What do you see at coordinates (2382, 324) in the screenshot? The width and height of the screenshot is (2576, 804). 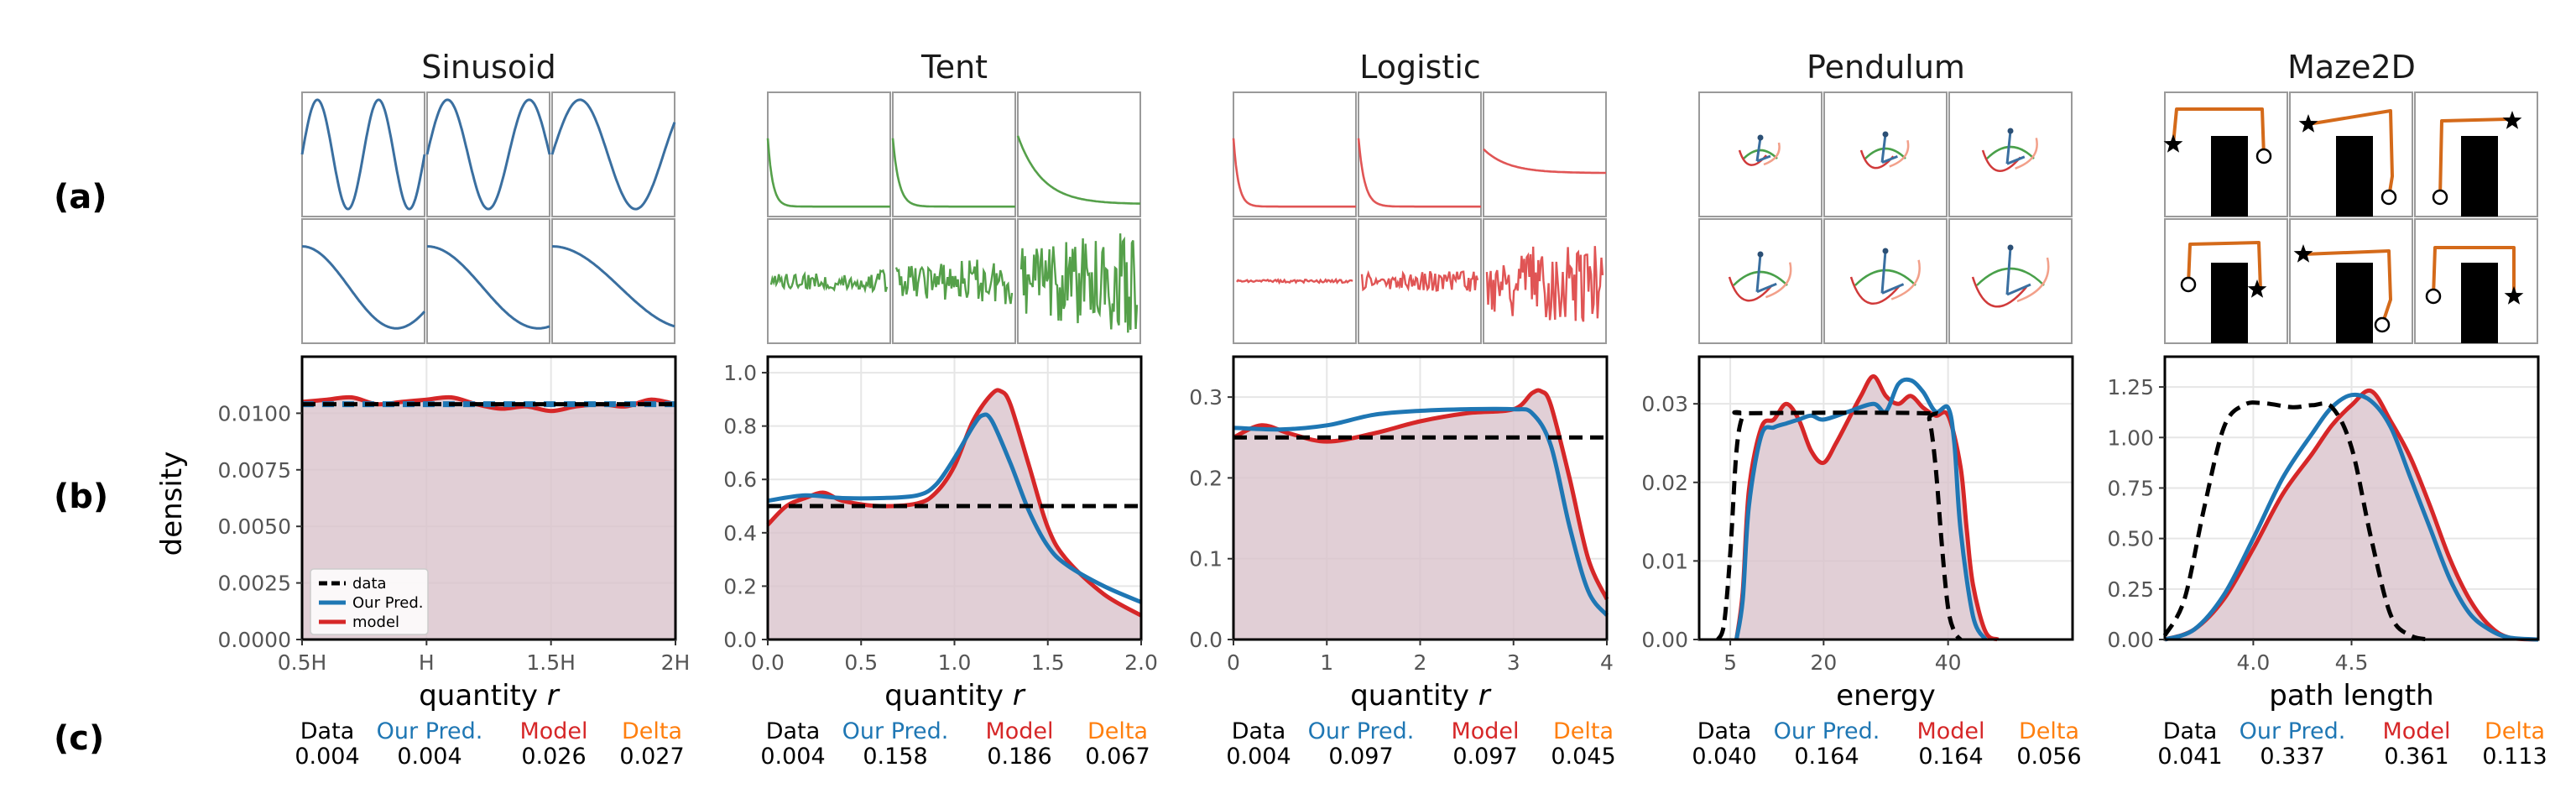 I see `maze-start-circle` at bounding box center [2382, 324].